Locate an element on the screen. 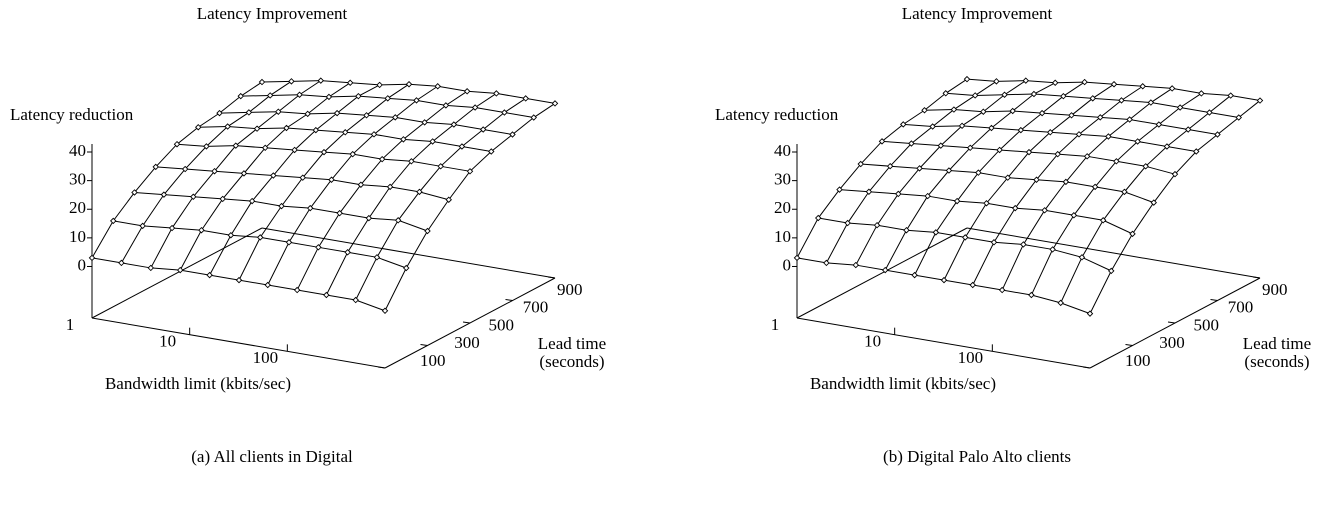  z-axis-label: Latency reduction is located at coordinates (777, 114).